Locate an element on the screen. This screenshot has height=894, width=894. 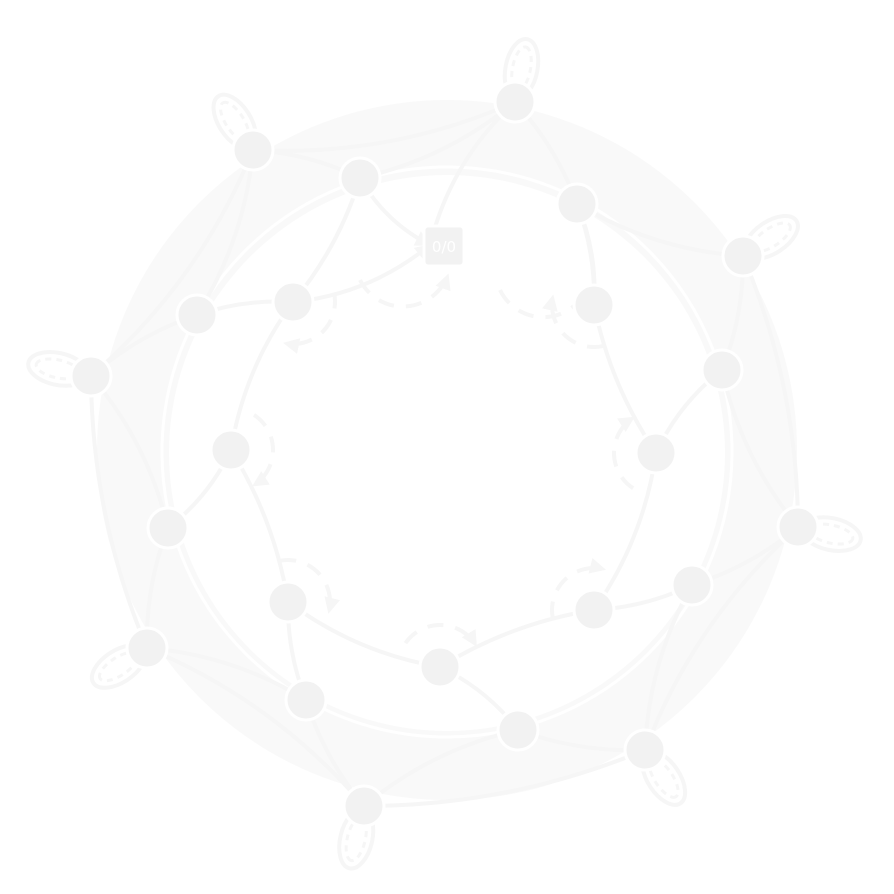
start-node: 0/0 is located at coordinates (444, 246).